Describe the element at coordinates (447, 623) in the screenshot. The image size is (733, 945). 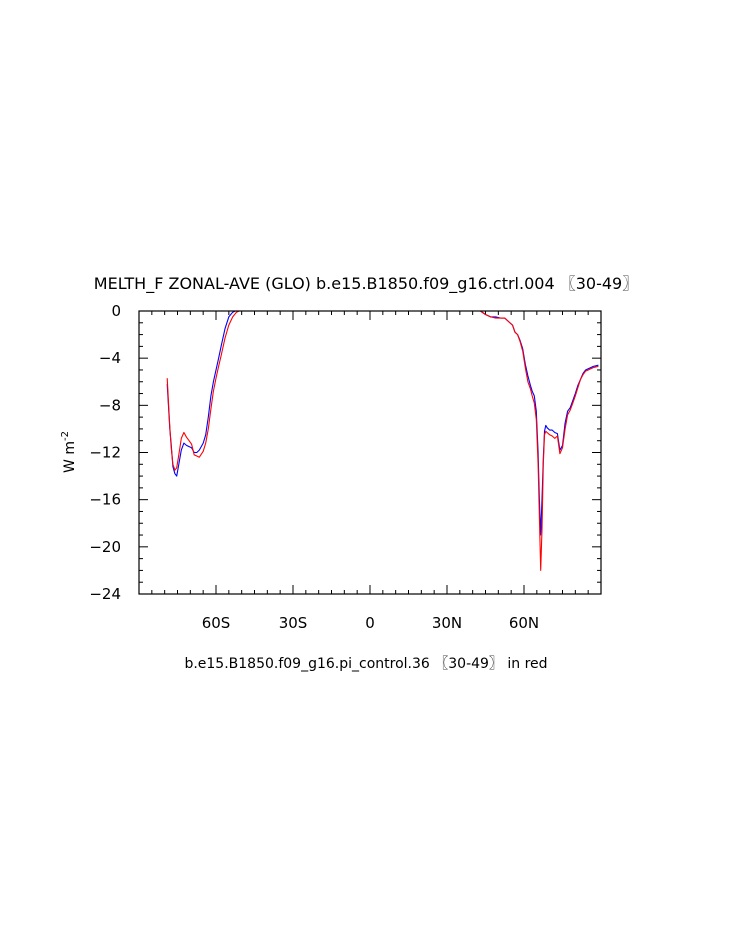
I see `x-tick-label: 30N` at that location.